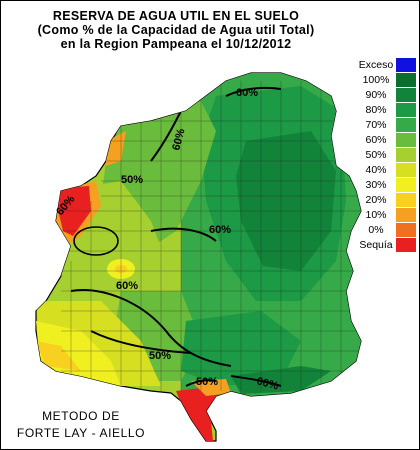 This screenshot has width=420, height=450. What do you see at coordinates (376, 200) in the screenshot?
I see `legend-label: 20%` at bounding box center [376, 200].